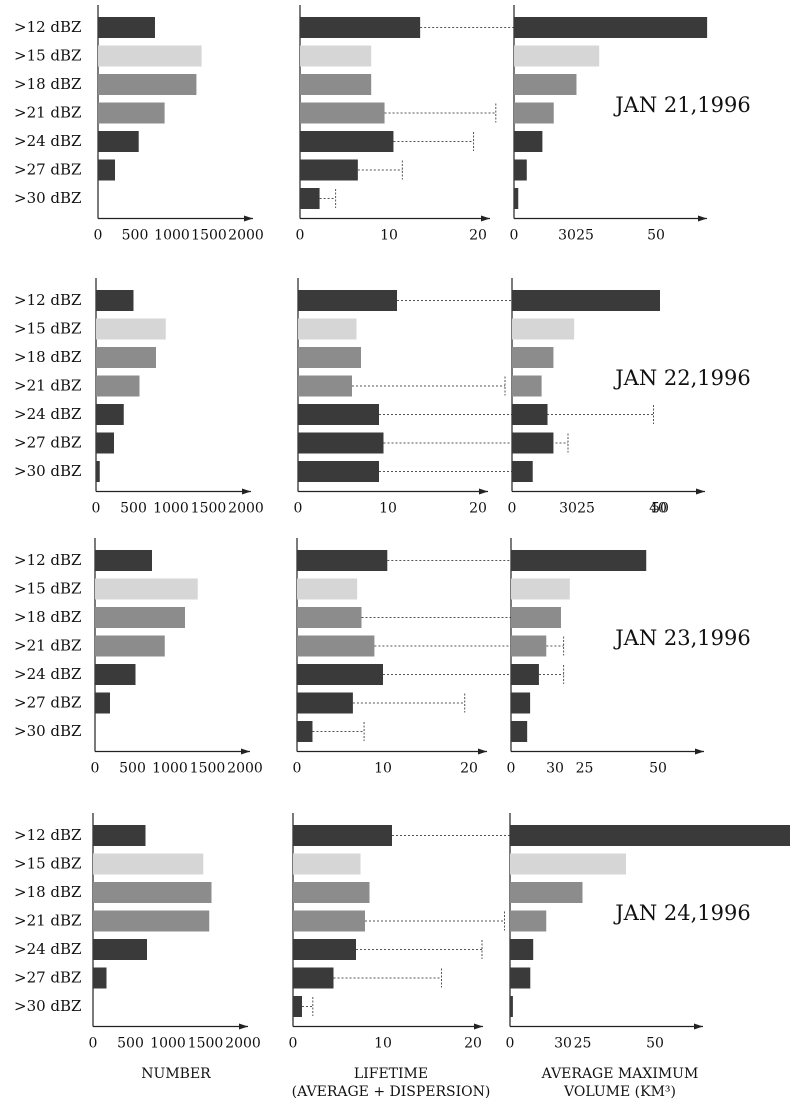  What do you see at coordinates (391, 1092) in the screenshot?
I see `lifetime-axis-subtitle: (AVERAGE + DISPERSION)` at bounding box center [391, 1092].